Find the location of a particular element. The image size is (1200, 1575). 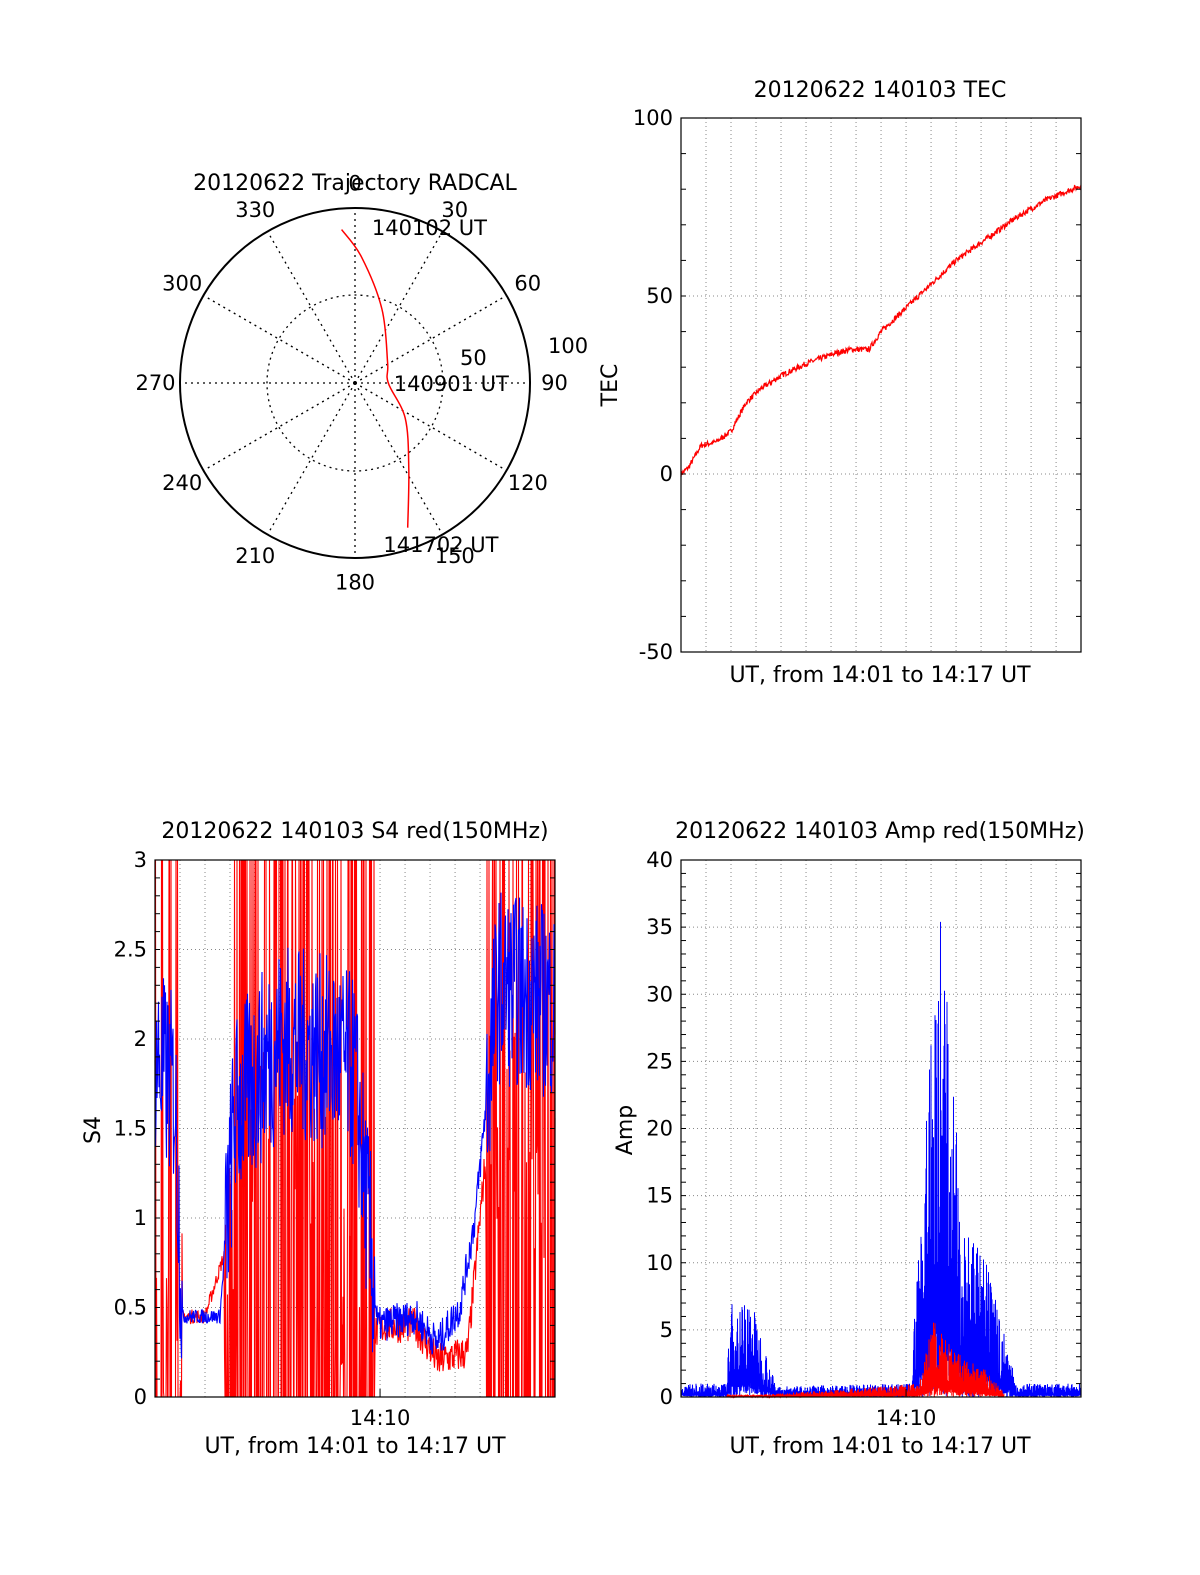

y-tick-label: 40 is located at coordinates (659, 860).